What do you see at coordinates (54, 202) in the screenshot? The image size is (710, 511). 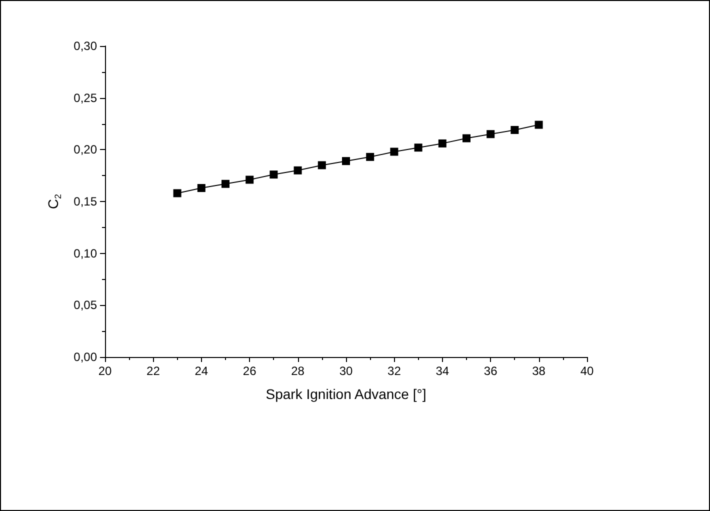 I see `y-axis-title: C2` at bounding box center [54, 202].